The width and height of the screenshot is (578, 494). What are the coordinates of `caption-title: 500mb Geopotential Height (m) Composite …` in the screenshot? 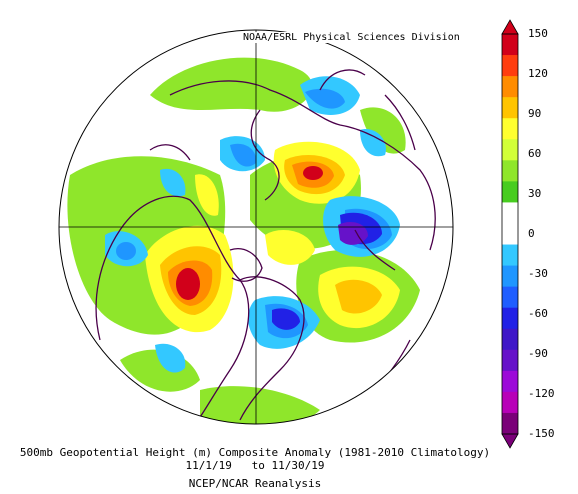 It's located at (255, 452).